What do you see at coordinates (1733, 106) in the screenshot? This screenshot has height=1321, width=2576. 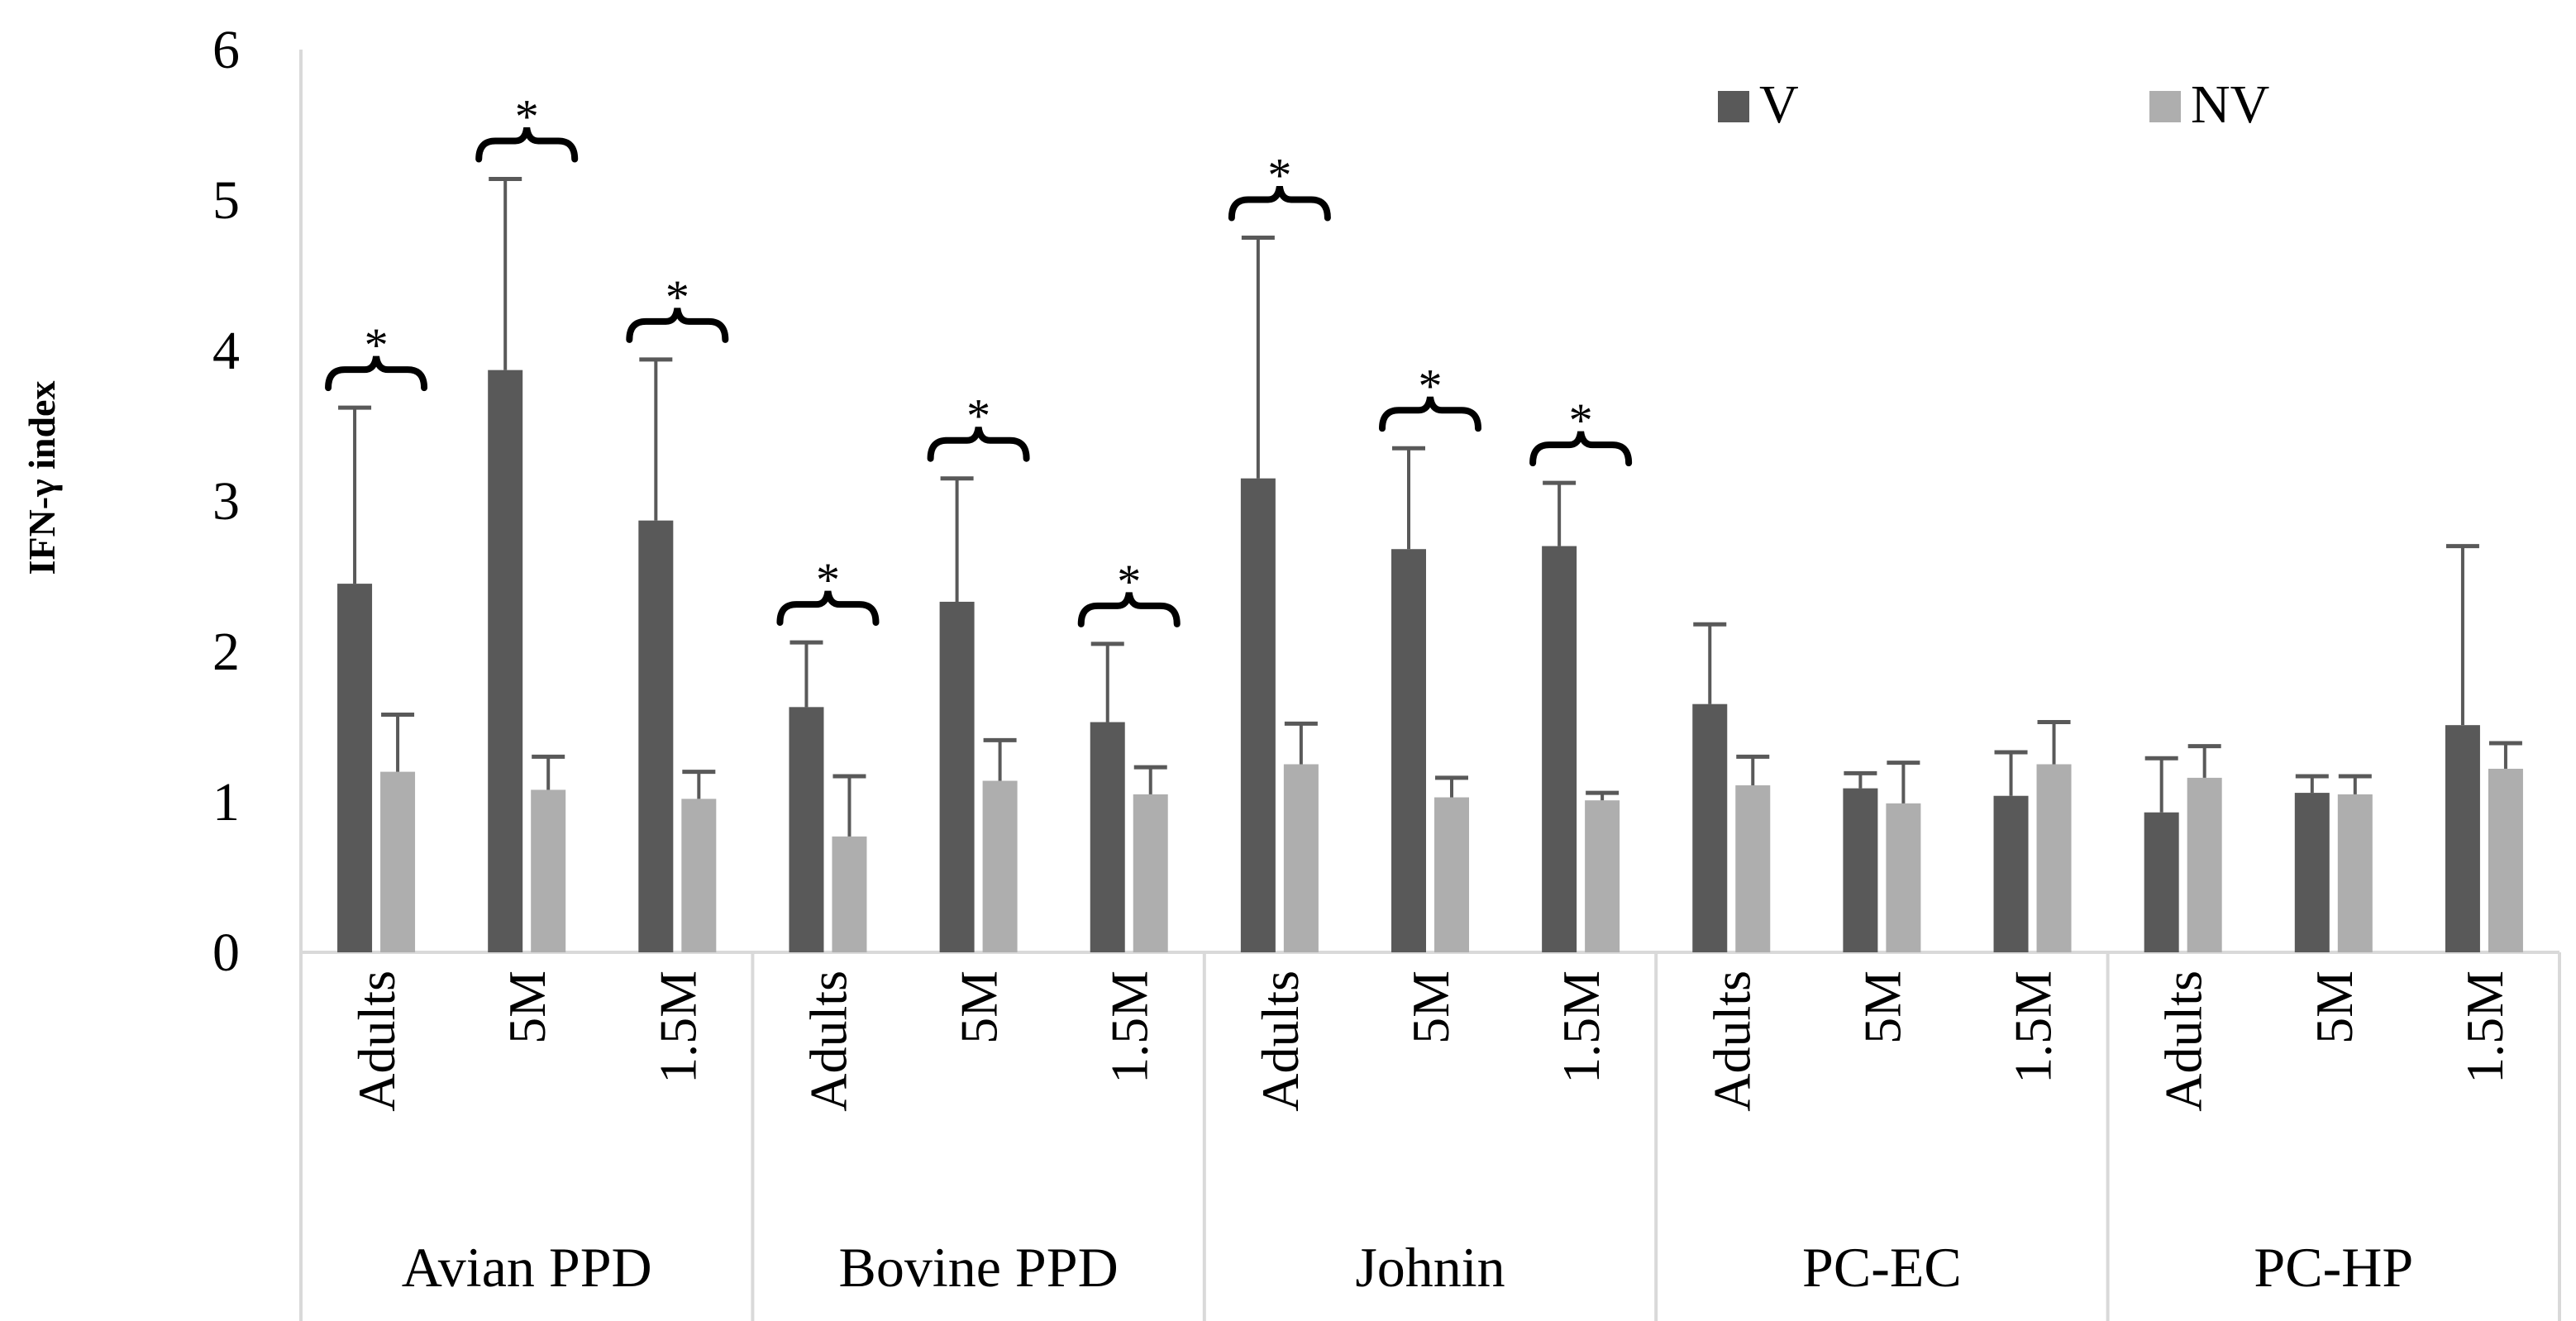 I see `legend-swatch-v` at bounding box center [1733, 106].